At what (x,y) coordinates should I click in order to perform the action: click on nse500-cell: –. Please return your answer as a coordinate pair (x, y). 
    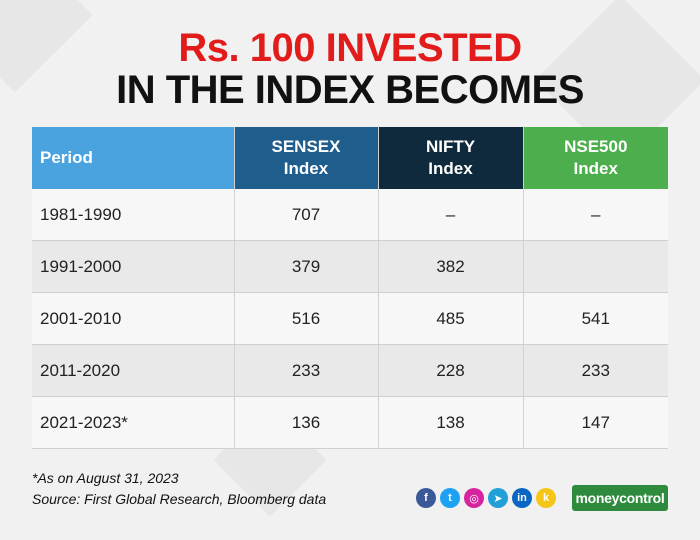
    Looking at the image, I should click on (595, 215).